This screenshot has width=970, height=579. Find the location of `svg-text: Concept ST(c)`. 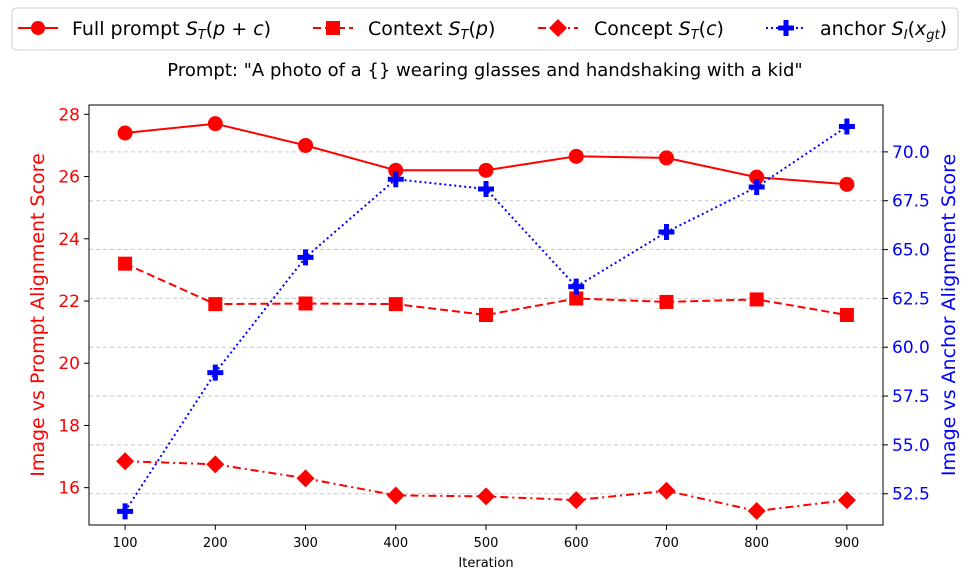

svg-text: Concept ST(c) is located at coordinates (659, 30).